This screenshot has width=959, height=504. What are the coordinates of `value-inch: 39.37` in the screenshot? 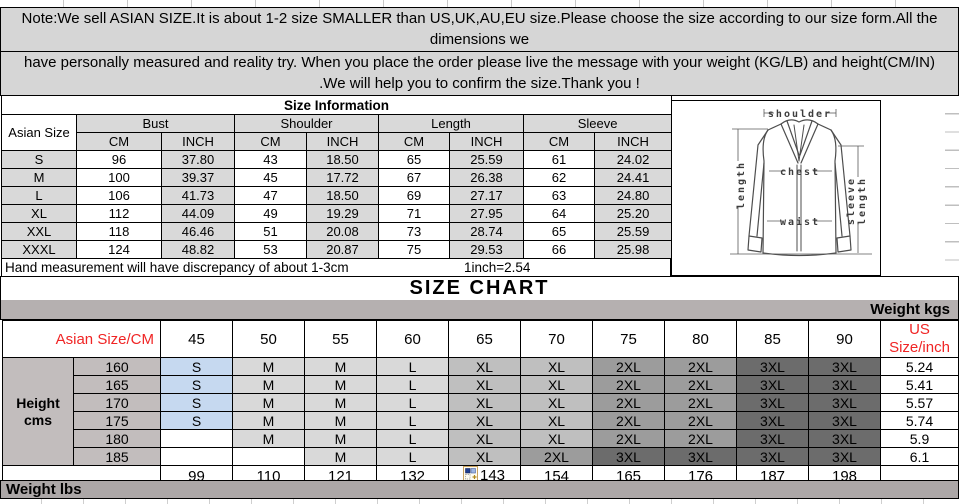 It's located at (198, 177).